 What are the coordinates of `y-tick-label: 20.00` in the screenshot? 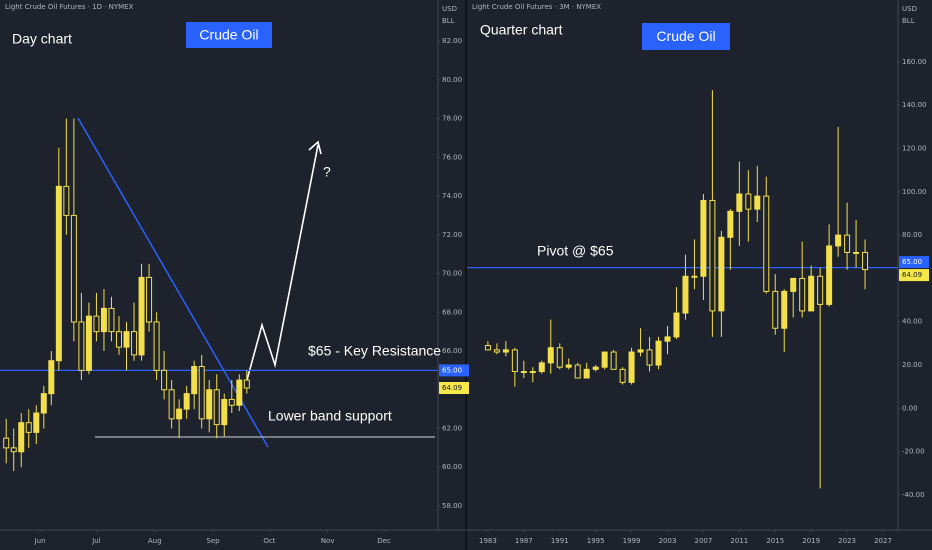 It's located at (912, 365).